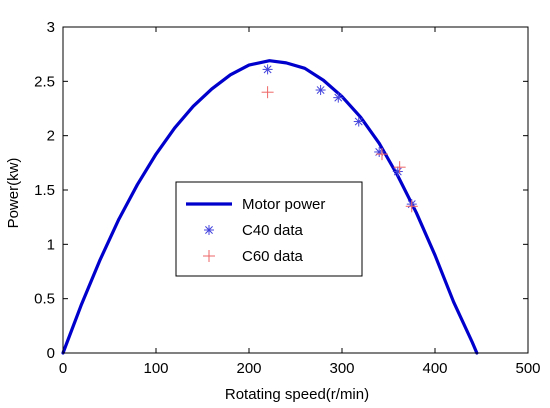 This screenshot has height=408, width=550. Describe the element at coordinates (283, 204) in the screenshot. I see `legend-label: Motor power` at that location.